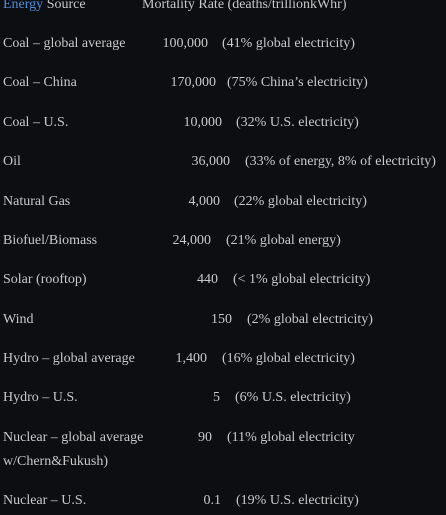  I want to click on share-note: (< 1% global electricity), so click(302, 279).